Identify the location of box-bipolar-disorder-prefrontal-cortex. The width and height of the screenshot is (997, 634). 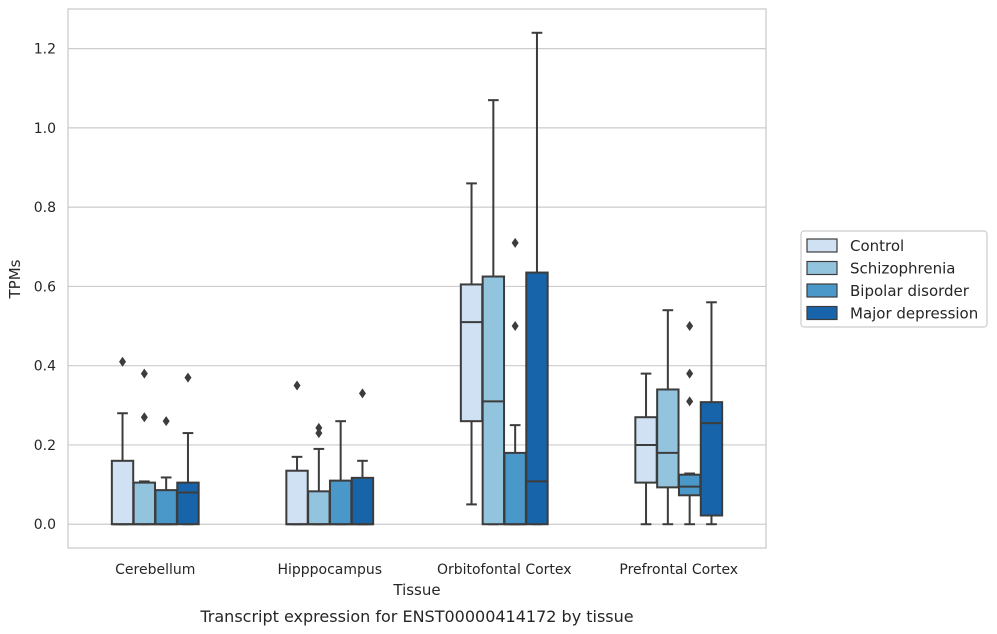
(689, 423).